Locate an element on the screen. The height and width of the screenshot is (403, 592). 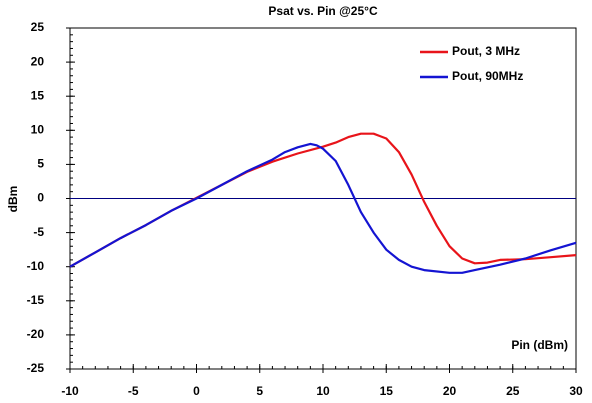
y-tick-label: 20 is located at coordinates (38, 61).